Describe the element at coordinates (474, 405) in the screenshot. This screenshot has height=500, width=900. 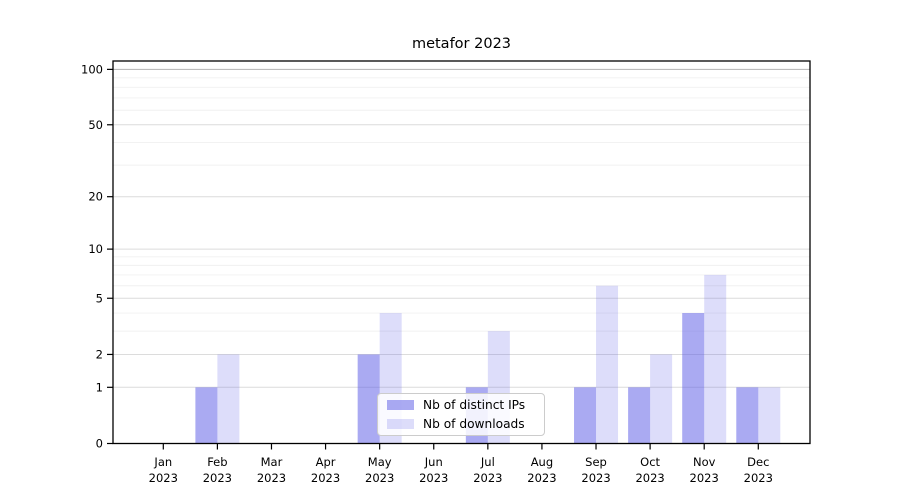
I see `legend-label-distinct-ips: Nb of distinct IPs` at that location.